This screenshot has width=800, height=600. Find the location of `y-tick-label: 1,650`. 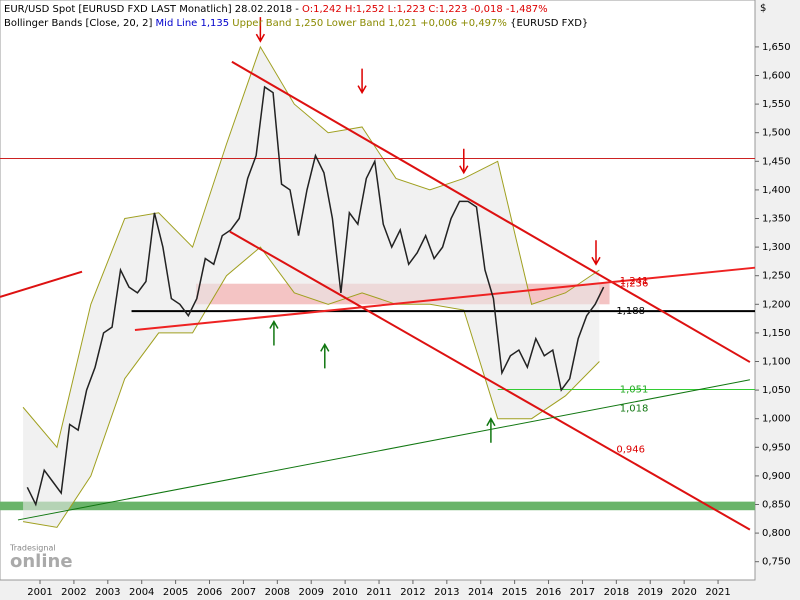

y-tick-label: 1,650 is located at coordinates (776, 47).